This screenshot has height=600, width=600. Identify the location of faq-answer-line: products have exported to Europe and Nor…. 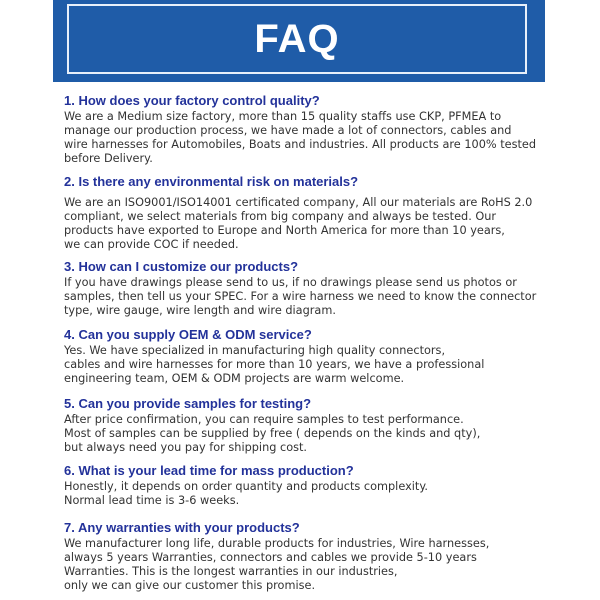
(284, 230).